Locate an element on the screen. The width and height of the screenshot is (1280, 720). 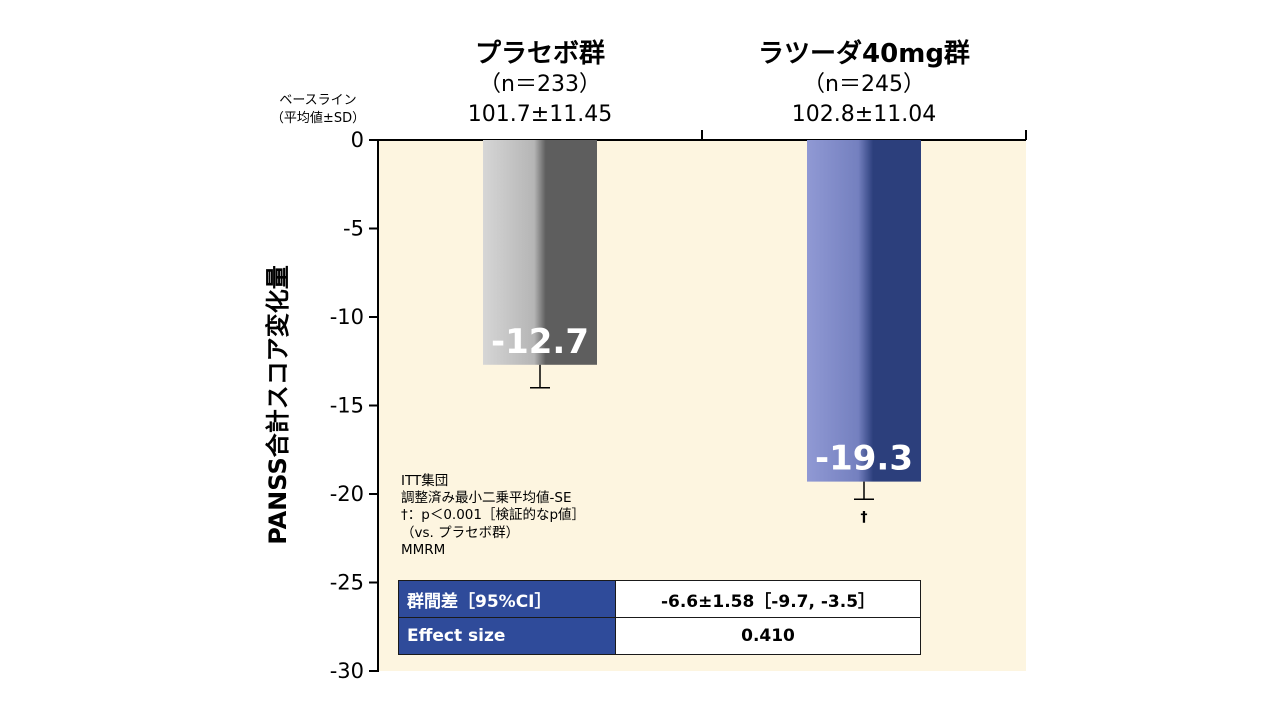
stats-label-effect-size: Effect size is located at coordinates (507, 636).